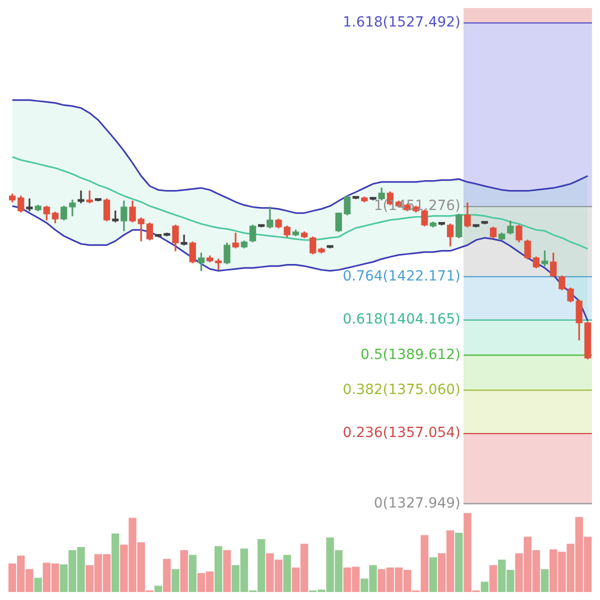 This screenshot has width=600, height=600. I want to click on ref-line-label: 0.5(1389.612), so click(410, 354).